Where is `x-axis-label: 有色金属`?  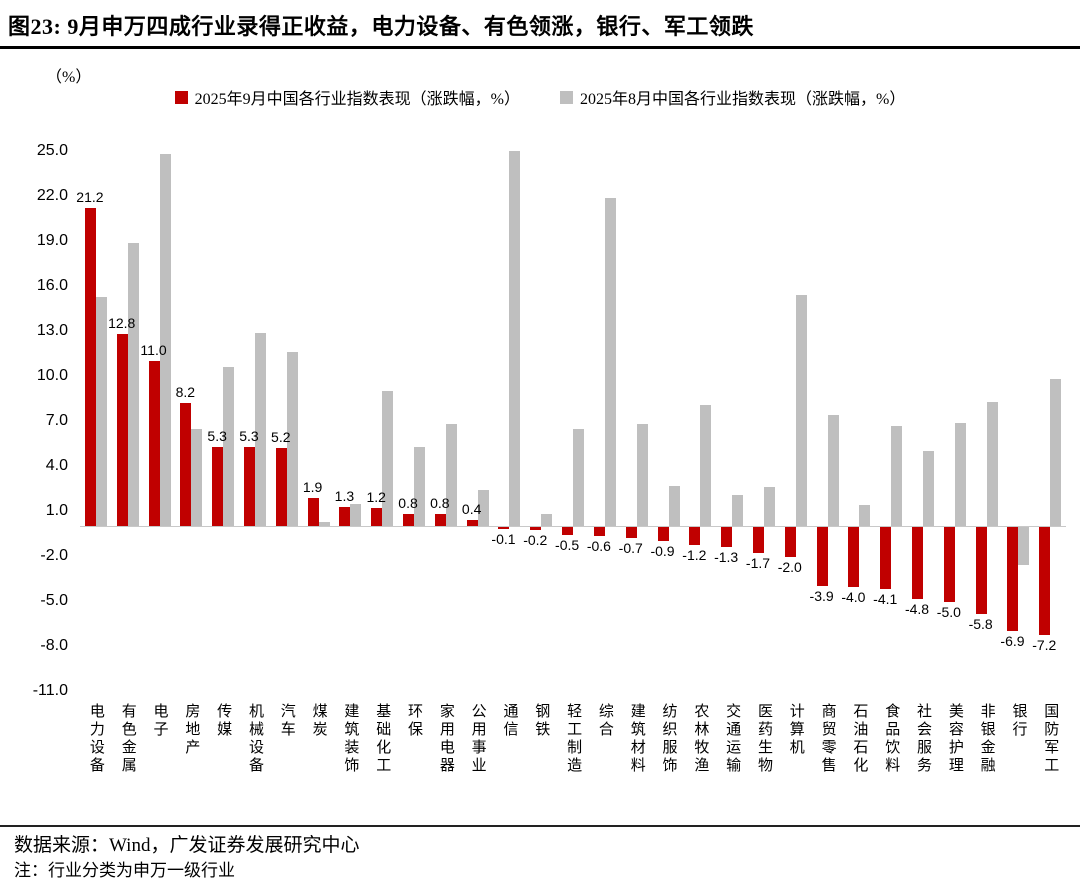 x-axis-label: 有色金属 is located at coordinates (127, 739).